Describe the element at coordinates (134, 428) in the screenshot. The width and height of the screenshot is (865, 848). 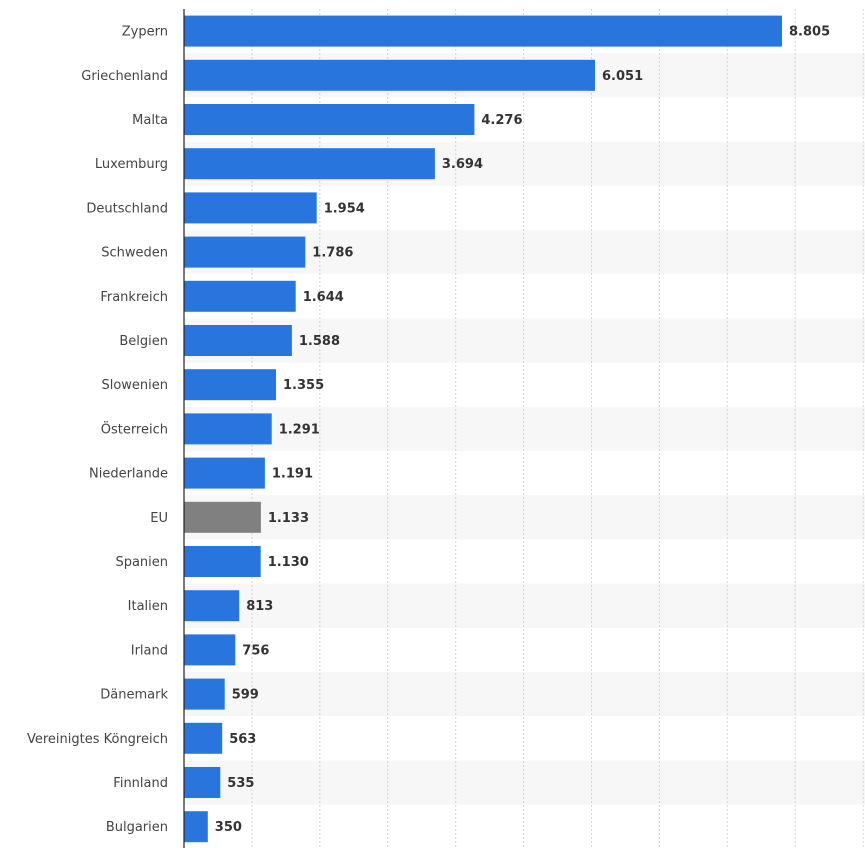
I see `category-label: Österreich` at that location.